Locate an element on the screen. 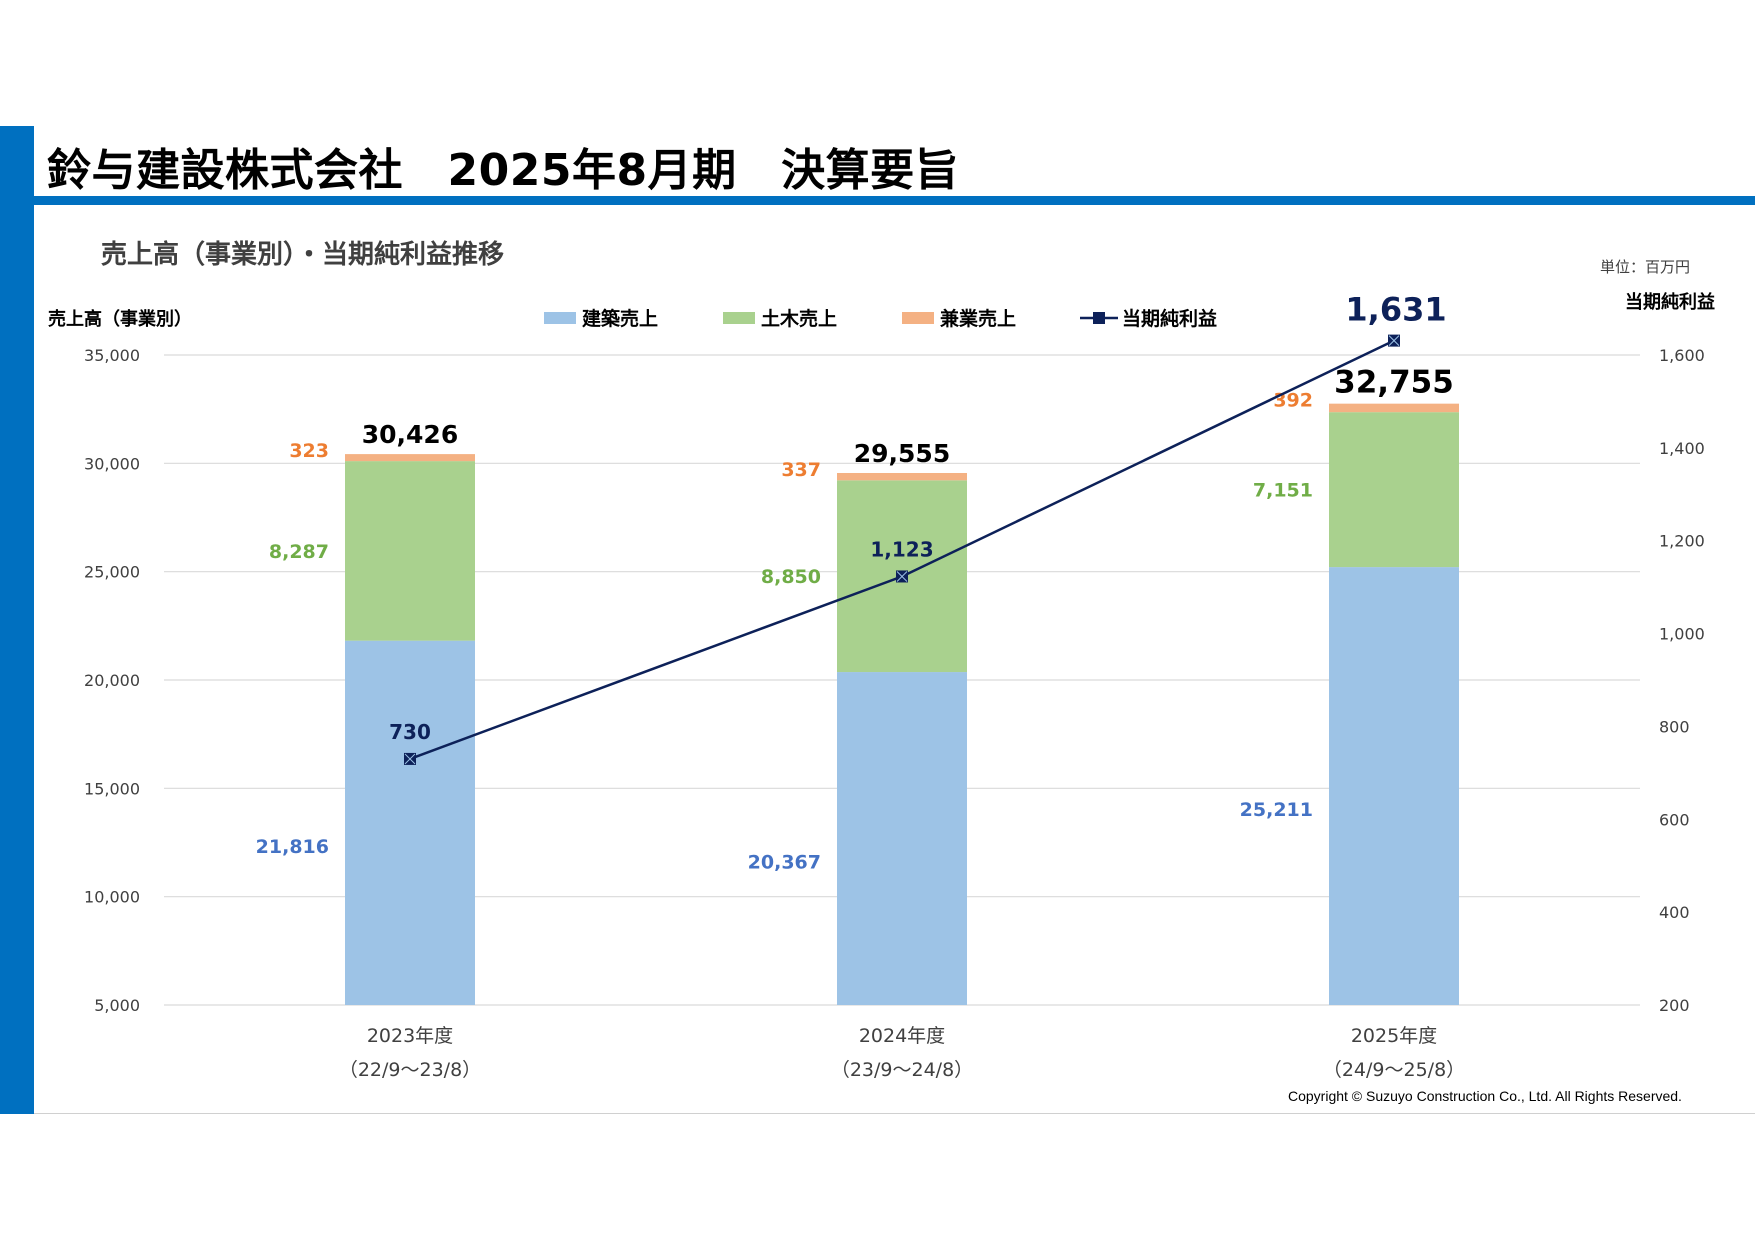  data-label-building: 25,211 is located at coordinates (1276, 810).